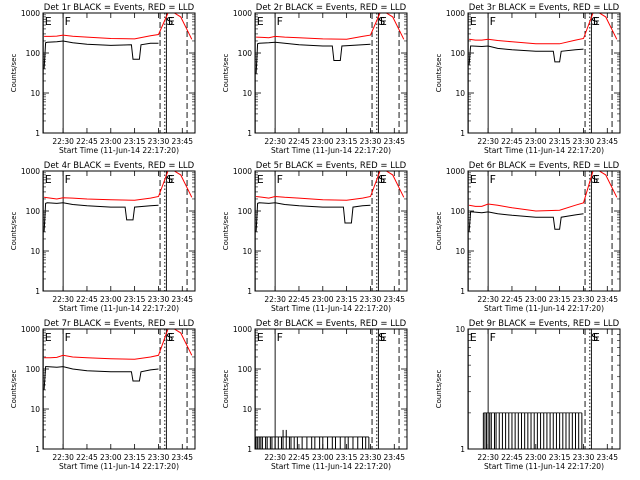  I want to click on chart-title: Det 1r BLACK = Events, RED = LLD, so click(119, 8).